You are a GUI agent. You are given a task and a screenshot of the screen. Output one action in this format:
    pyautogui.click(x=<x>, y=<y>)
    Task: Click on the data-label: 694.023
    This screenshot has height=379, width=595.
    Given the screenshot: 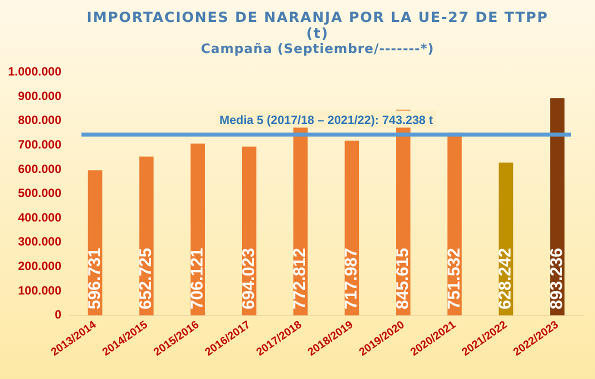 What is the action you would take?
    pyautogui.click(x=248, y=279)
    